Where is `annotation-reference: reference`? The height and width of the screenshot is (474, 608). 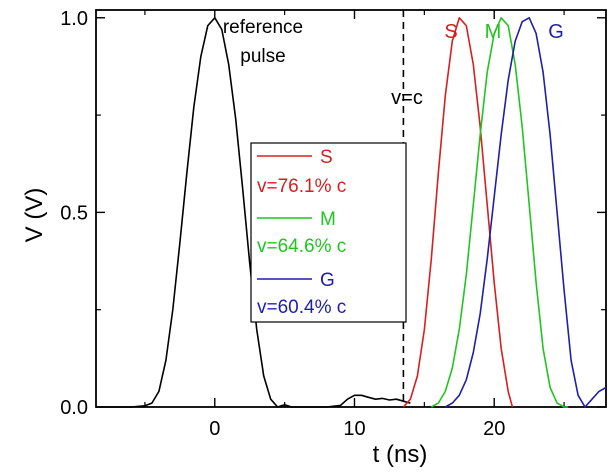
annotation-reference: reference is located at coordinates (263, 27).